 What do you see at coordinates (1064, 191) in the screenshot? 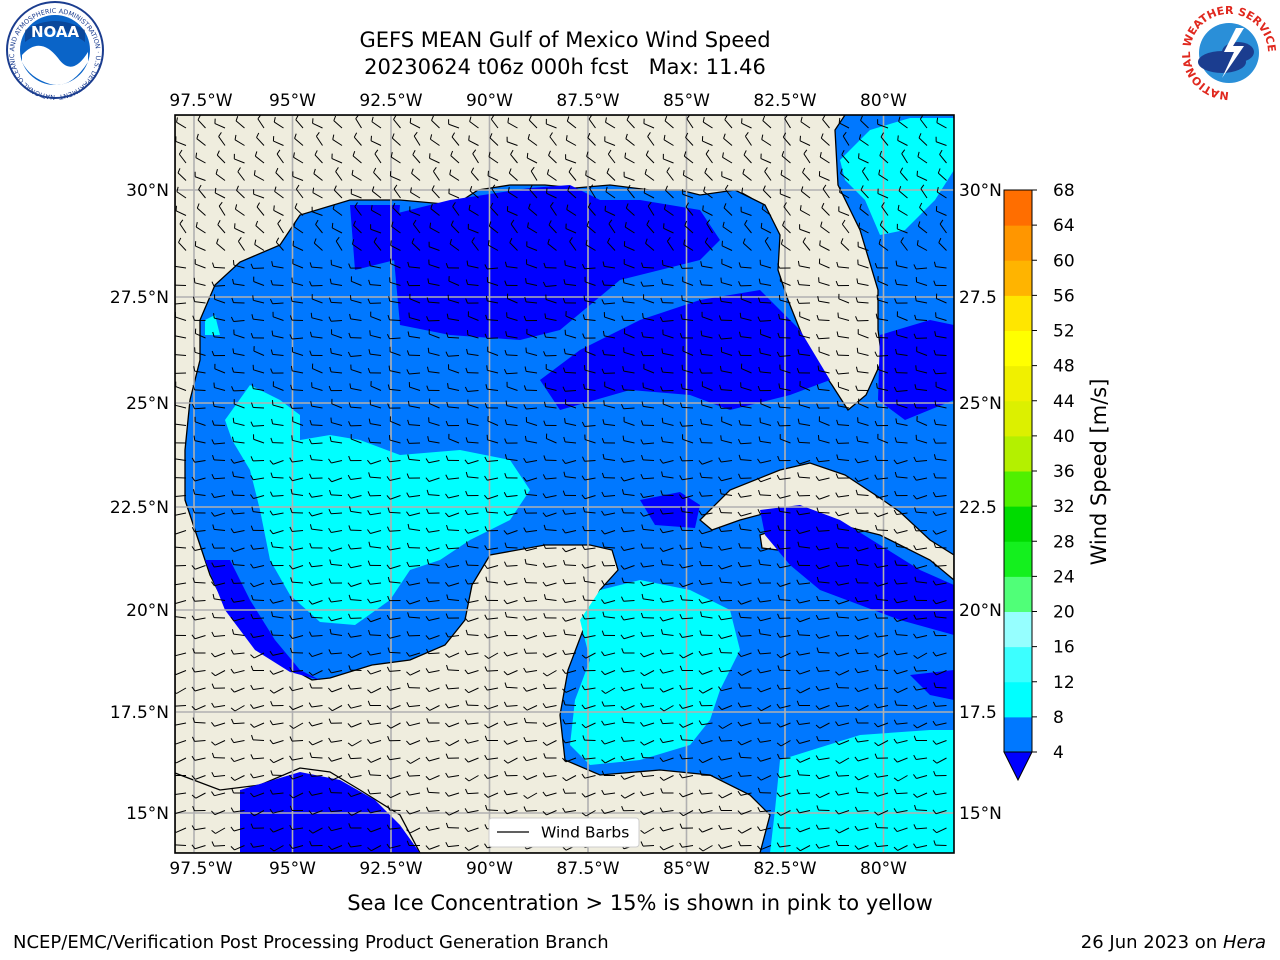
I see `colorbar-tick-label: 68` at bounding box center [1064, 191].